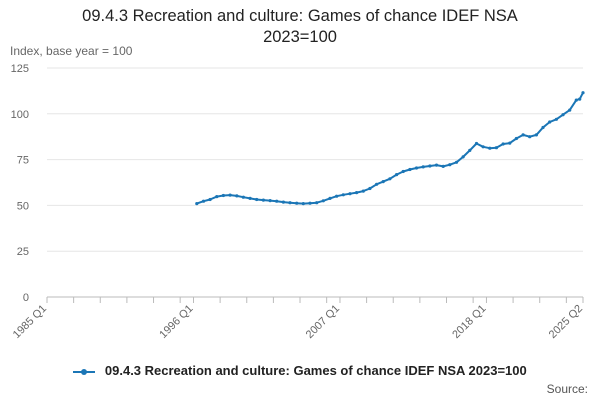  Describe the element at coordinates (23, 206) in the screenshot. I see `y-tick-label: 50` at that location.